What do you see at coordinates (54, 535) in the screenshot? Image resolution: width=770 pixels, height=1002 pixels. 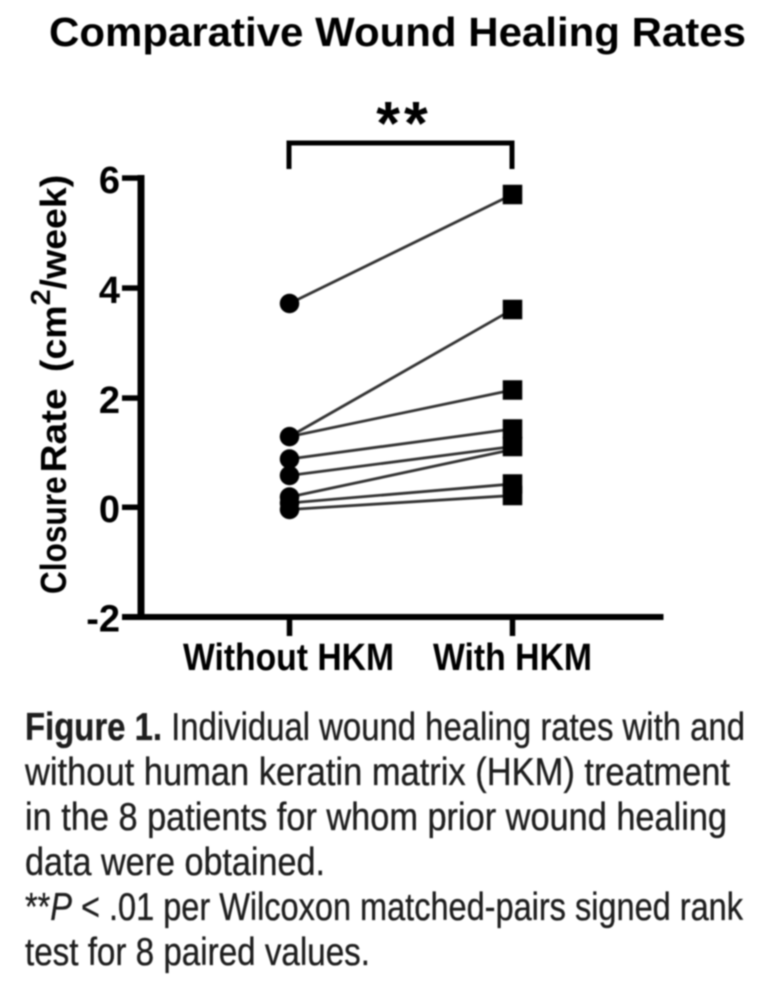 I see `svg-text: Closure` at bounding box center [54, 535].